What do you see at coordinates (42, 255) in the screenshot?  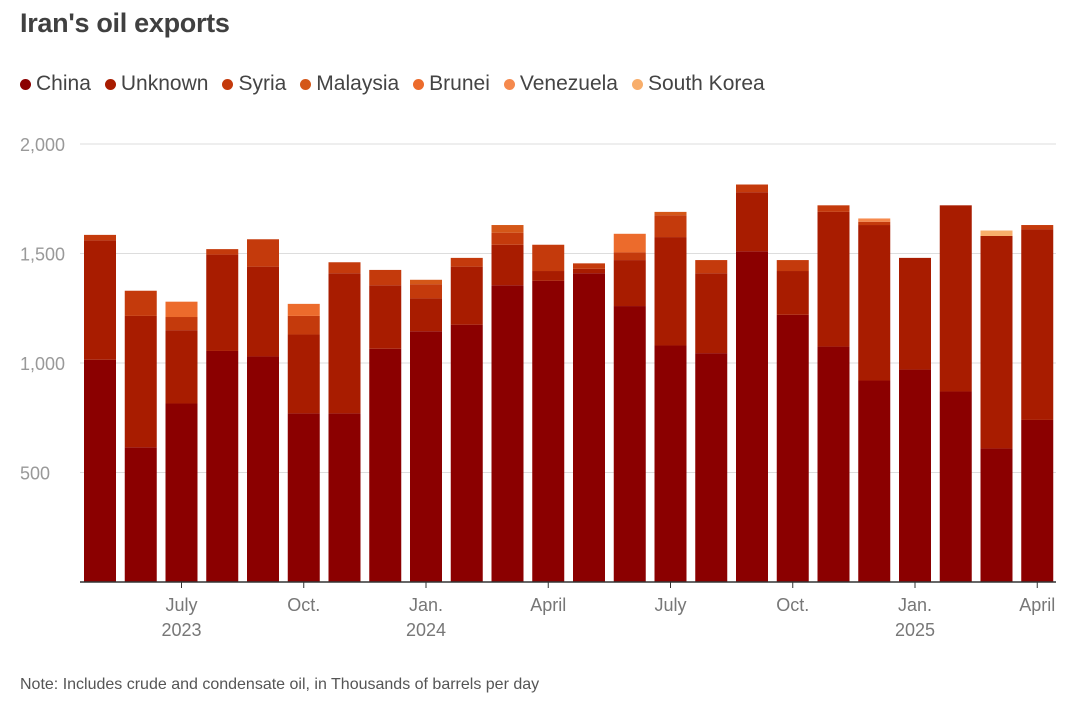 I see `y-tick-label: 1,500` at bounding box center [42, 255].